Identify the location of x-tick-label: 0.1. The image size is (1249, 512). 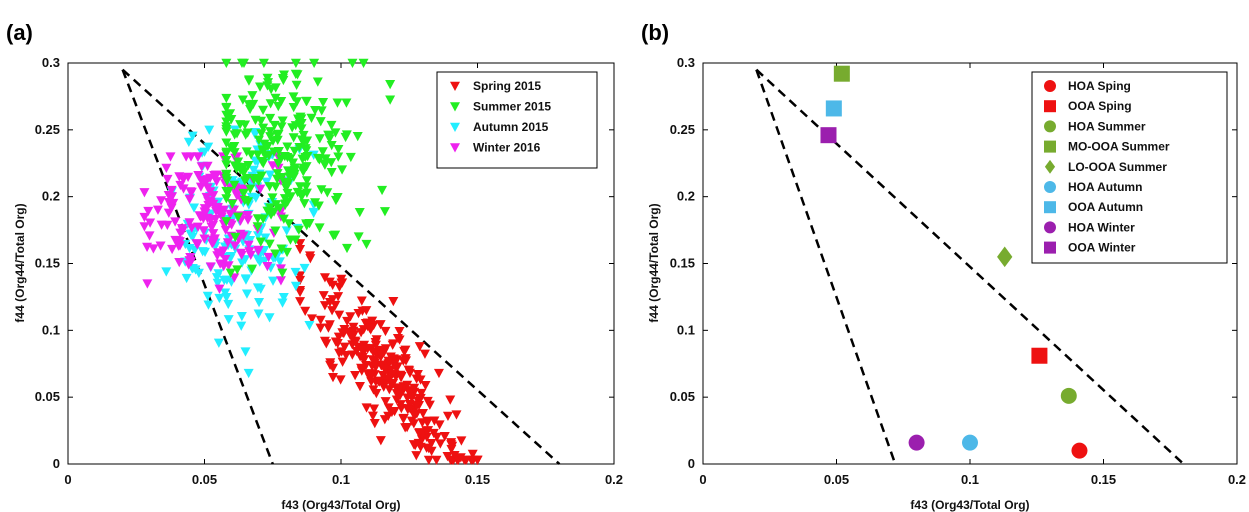
(970, 479).